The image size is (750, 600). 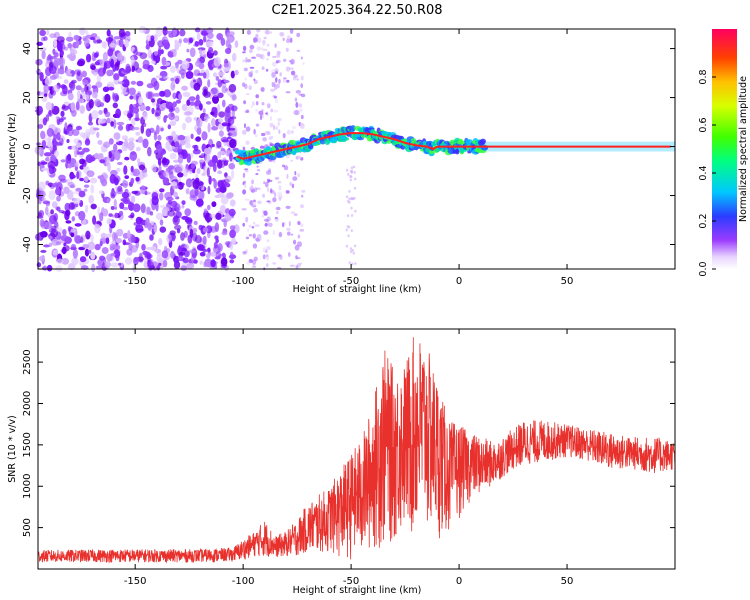 What do you see at coordinates (567, 281) in the screenshot?
I see `x-tick-label: 50` at bounding box center [567, 281].